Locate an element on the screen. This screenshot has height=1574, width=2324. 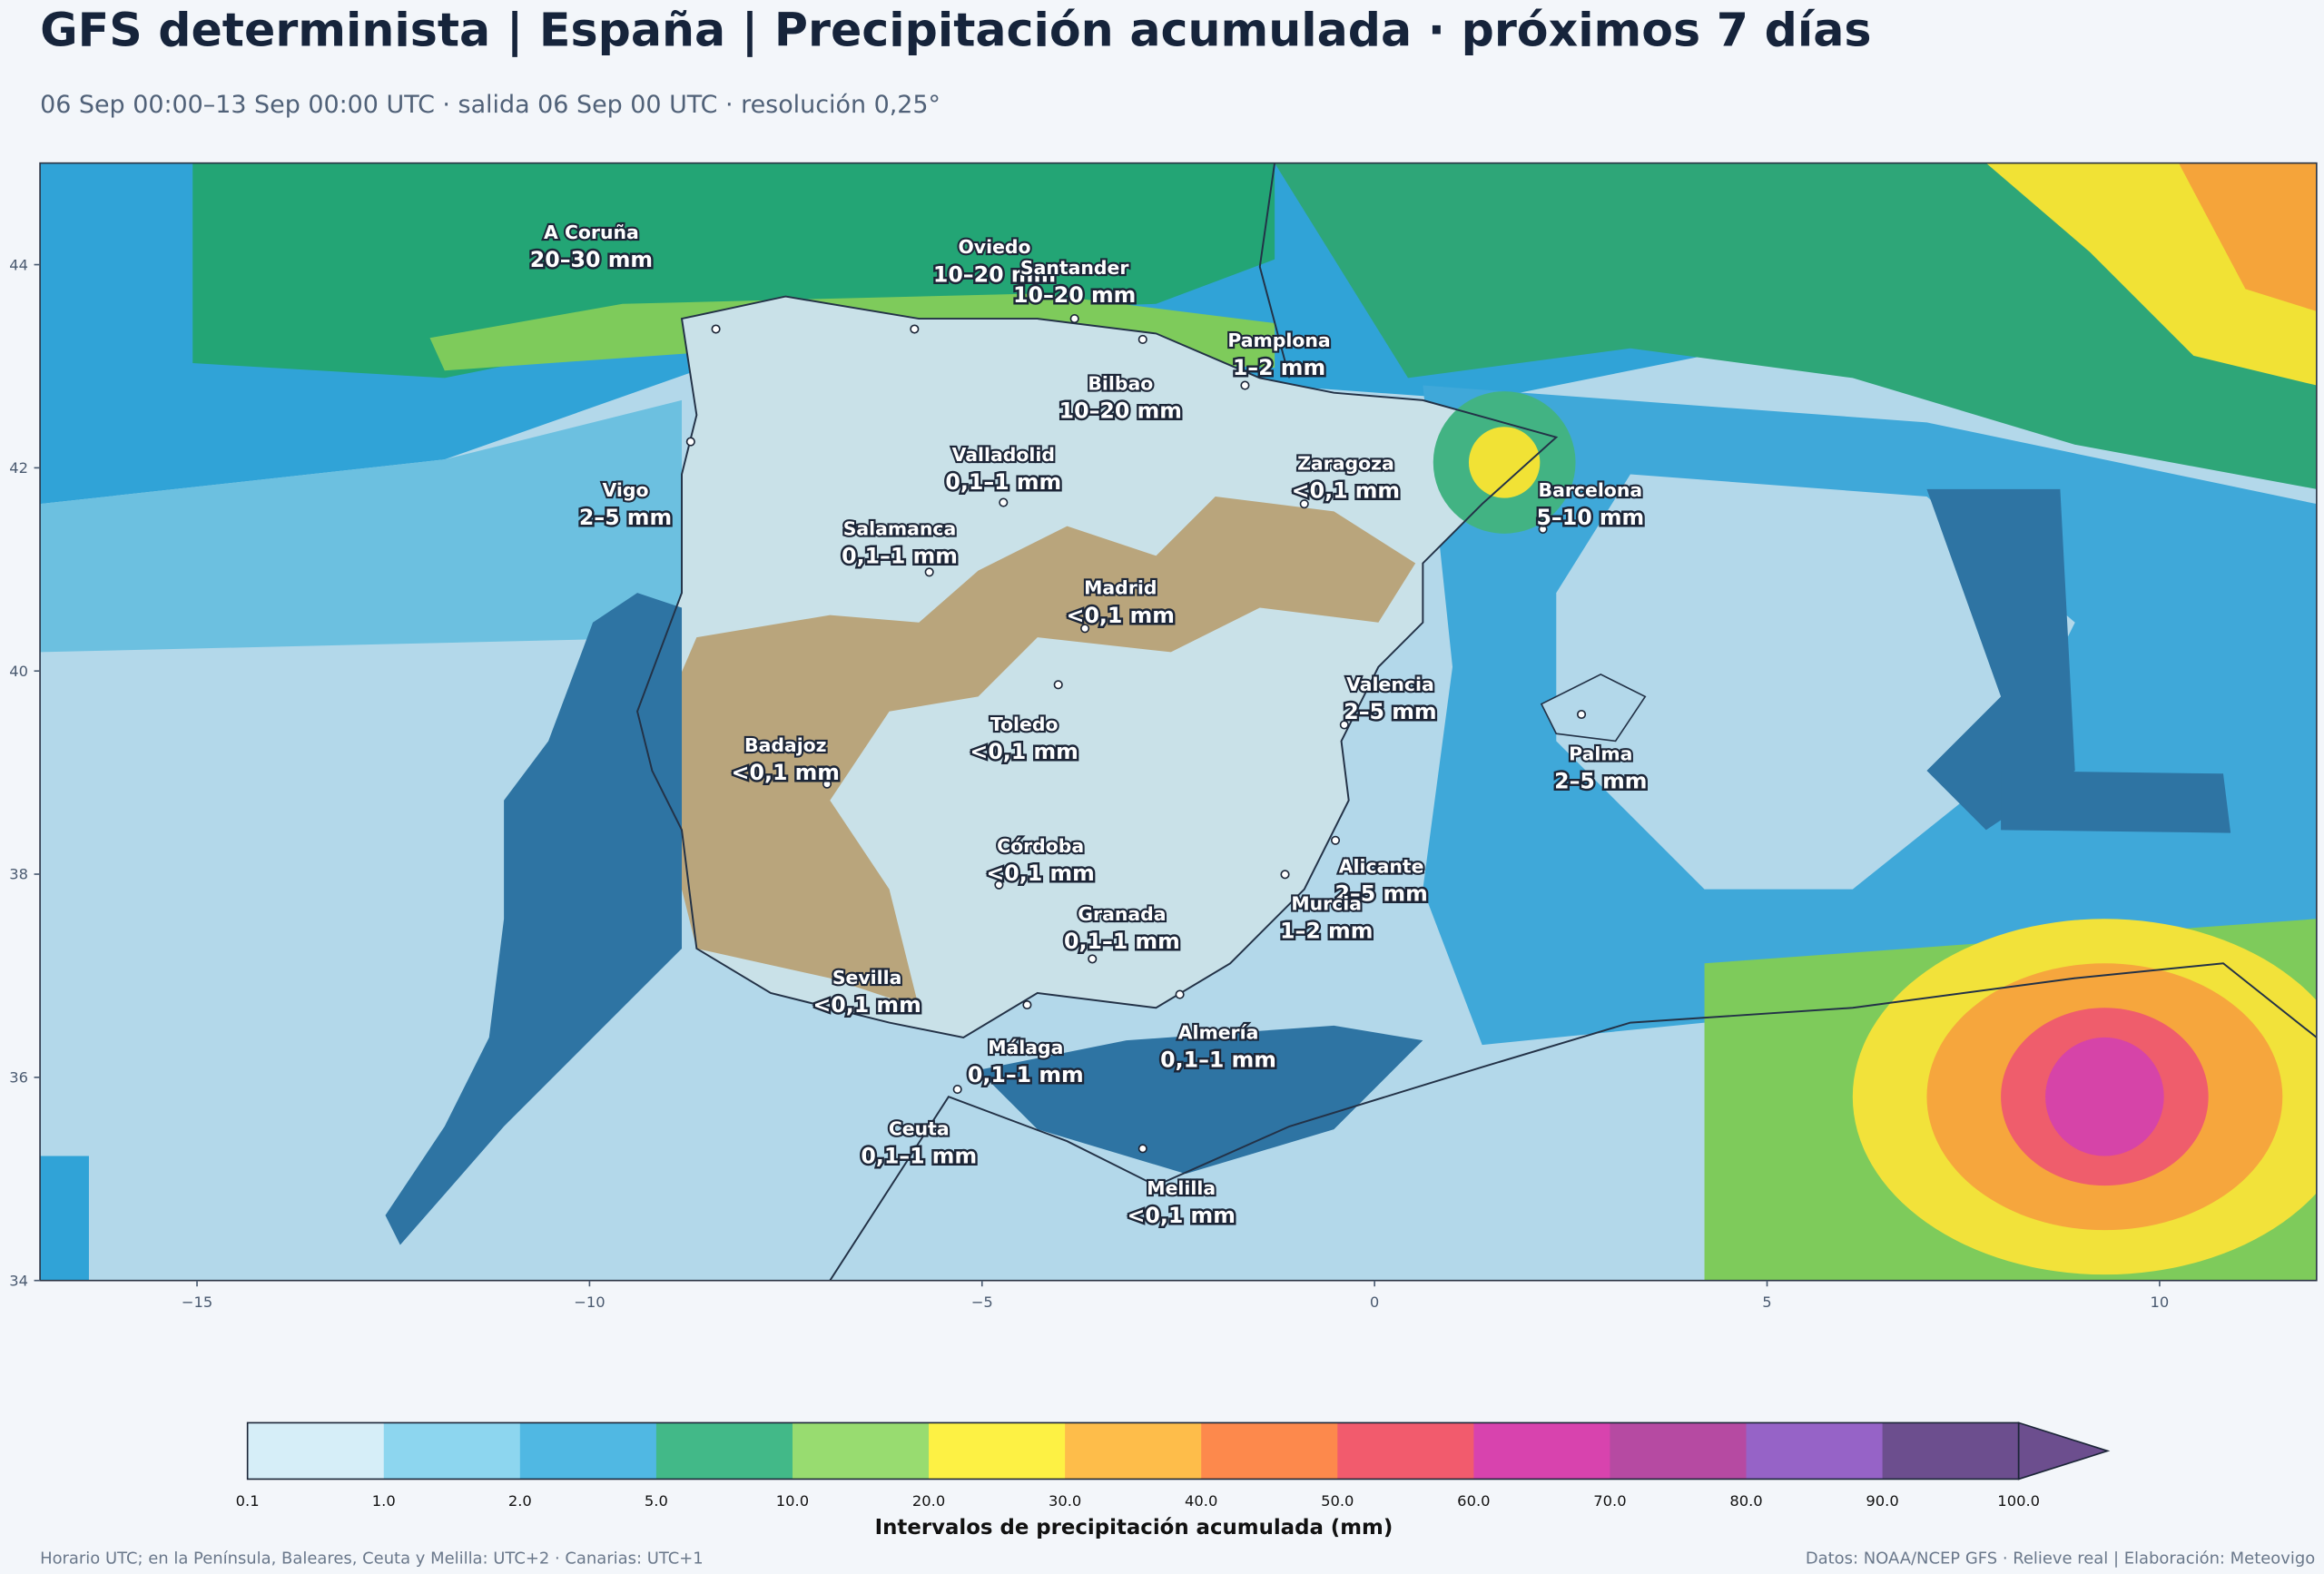
city-precip: 20–30 mm is located at coordinates (591, 259).